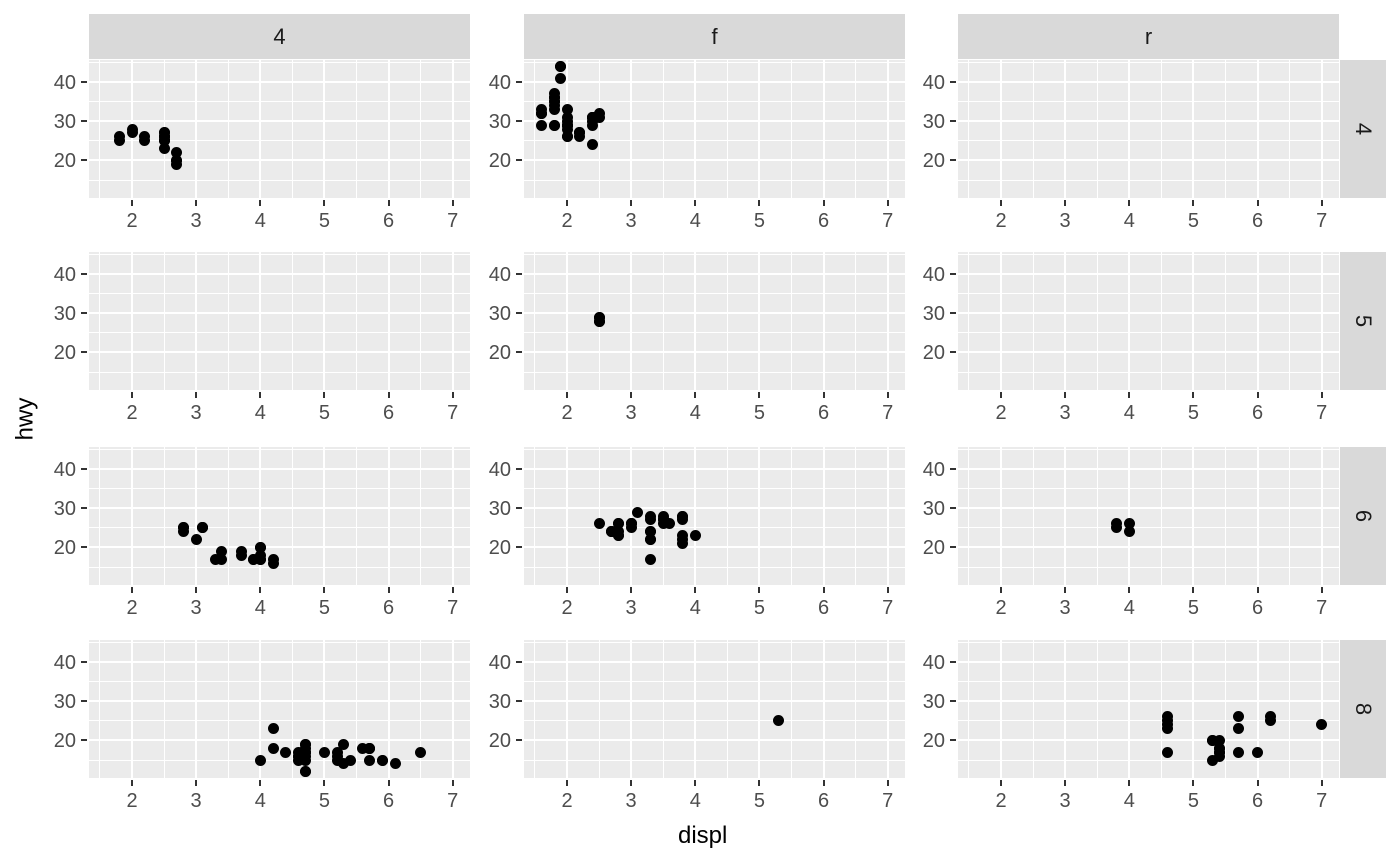 The image size is (1400, 866). I want to click on x-axis-title: displ, so click(703, 835).